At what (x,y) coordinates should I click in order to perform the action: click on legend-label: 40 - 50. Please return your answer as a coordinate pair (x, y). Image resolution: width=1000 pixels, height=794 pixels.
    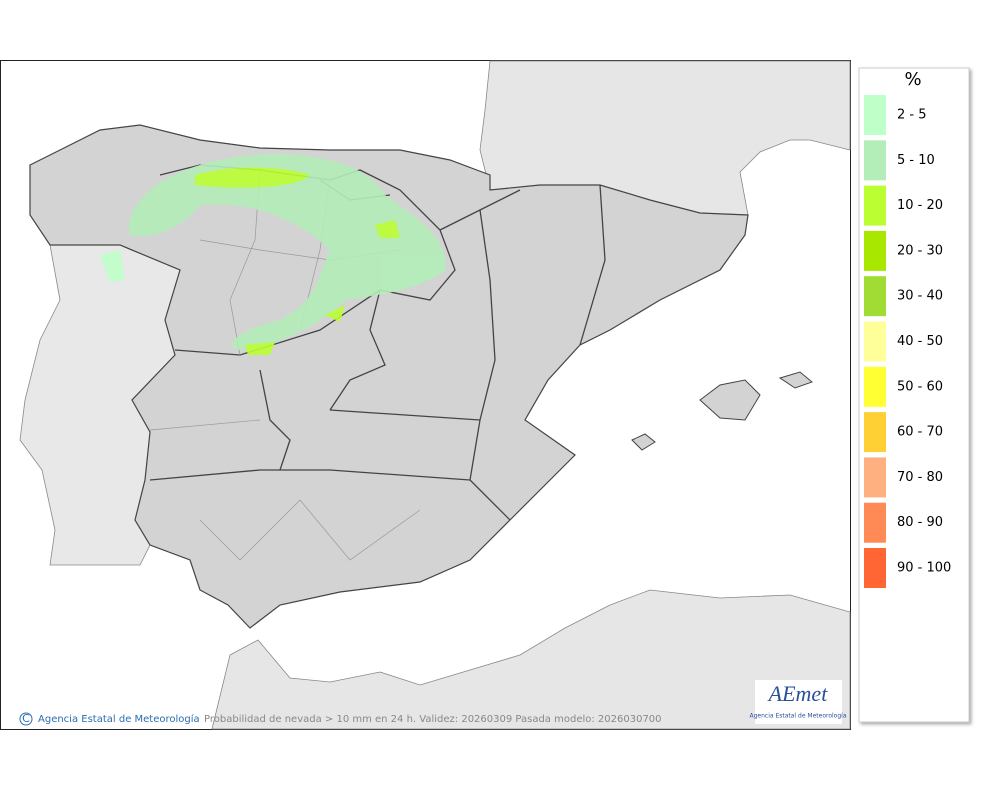
    Looking at the image, I should click on (920, 341).